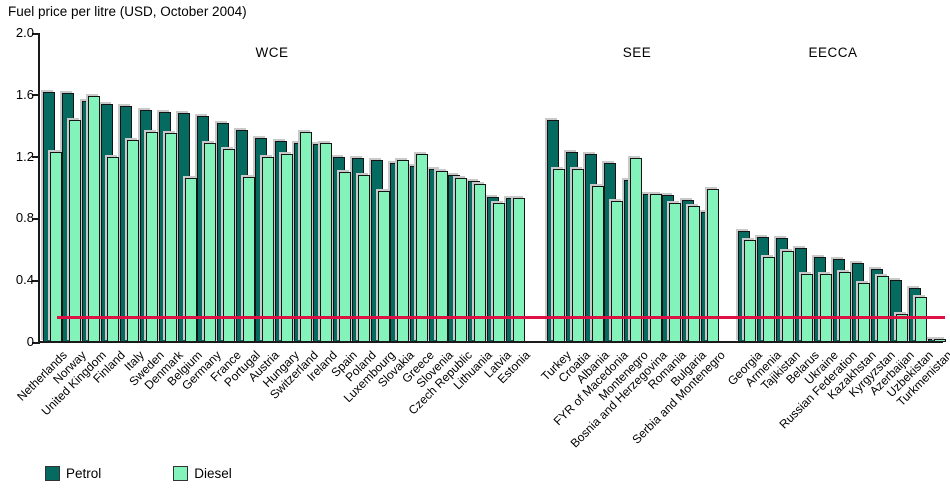 The height and width of the screenshot is (494, 950). What do you see at coordinates (287, 247) in the screenshot?
I see `bar-diesel-hungary` at bounding box center [287, 247].